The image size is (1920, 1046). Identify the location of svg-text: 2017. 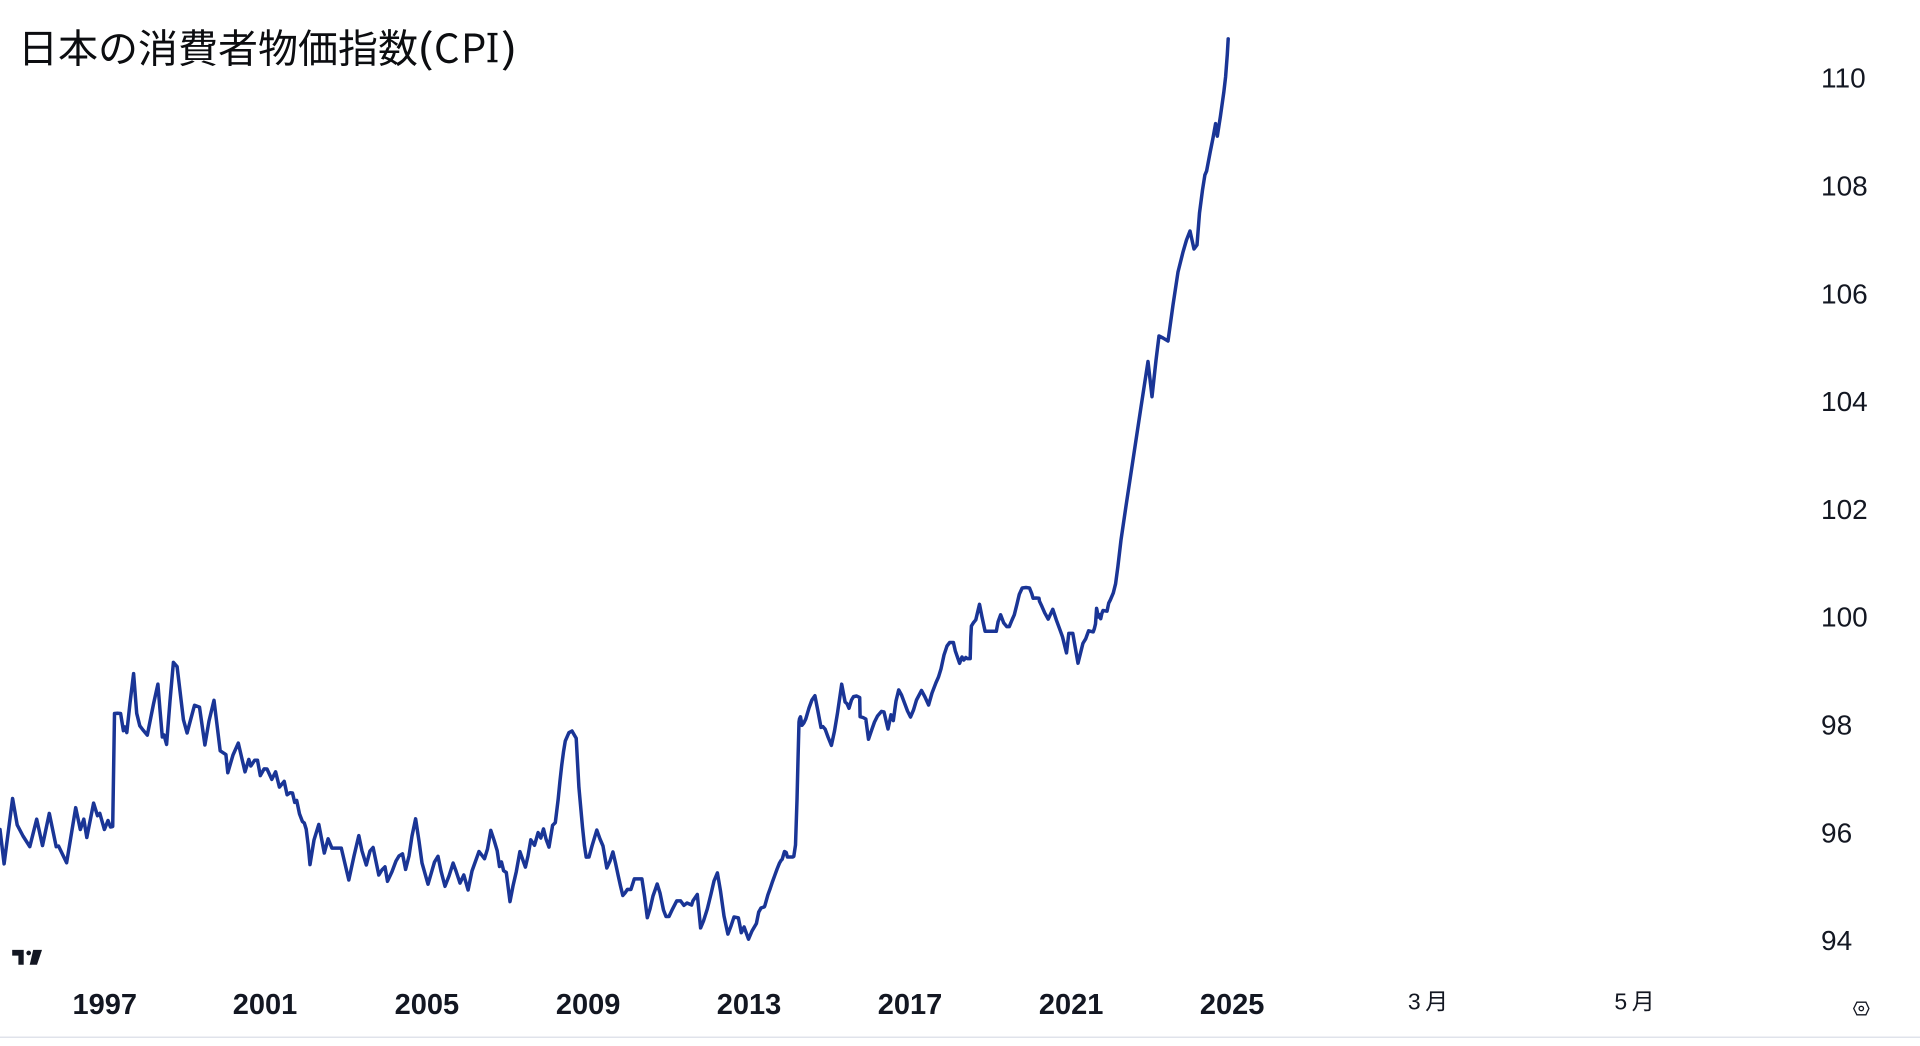
(910, 1005).